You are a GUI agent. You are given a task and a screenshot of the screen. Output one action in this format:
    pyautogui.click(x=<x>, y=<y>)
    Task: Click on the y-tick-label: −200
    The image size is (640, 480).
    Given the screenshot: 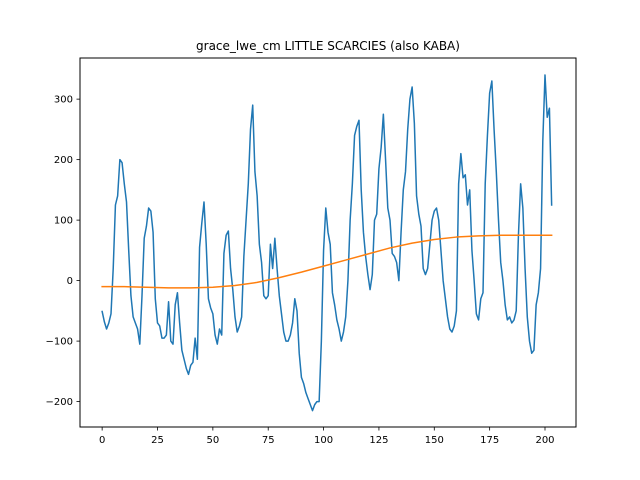 What is the action you would take?
    pyautogui.click(x=59, y=402)
    